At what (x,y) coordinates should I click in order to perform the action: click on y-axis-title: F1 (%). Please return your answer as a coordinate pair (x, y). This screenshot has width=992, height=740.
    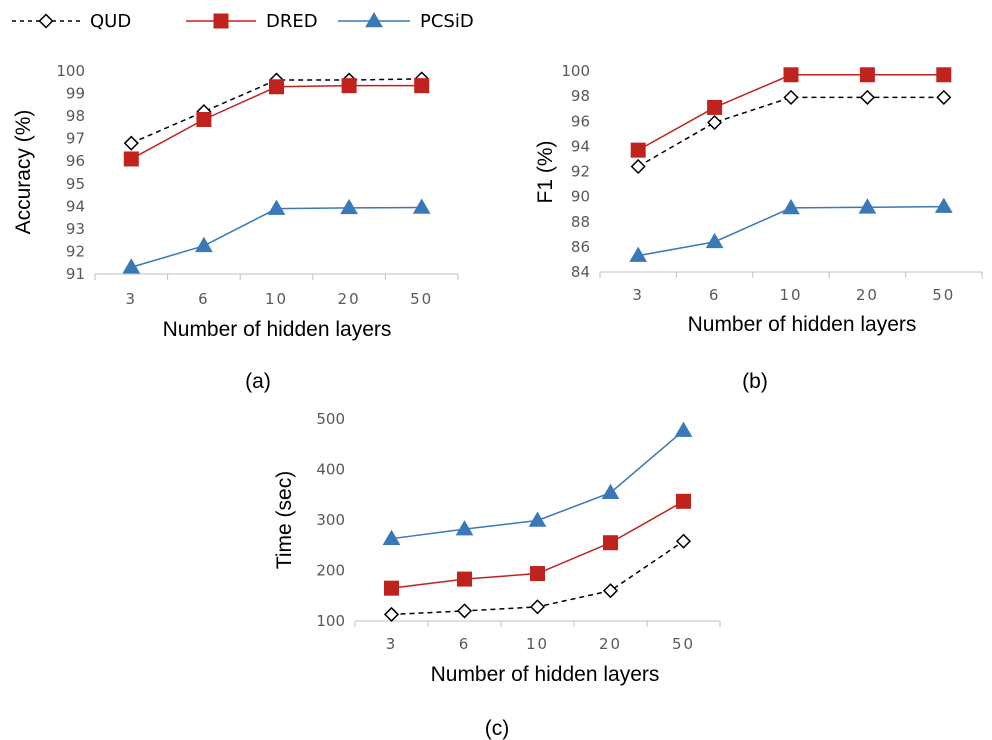
    Looking at the image, I should click on (545, 172).